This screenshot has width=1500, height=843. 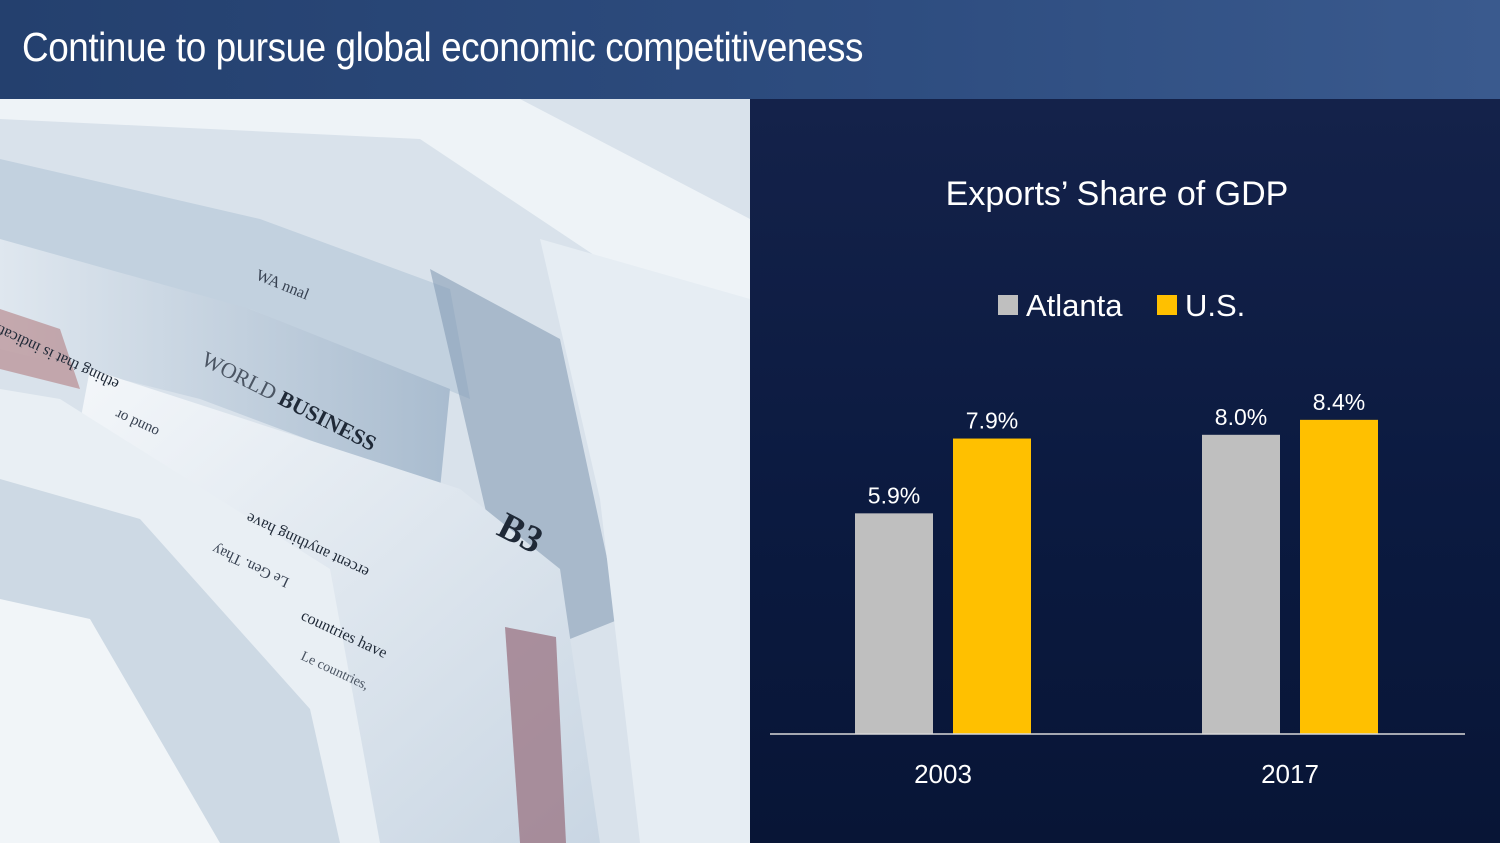 What do you see at coordinates (1167, 305) in the screenshot?
I see `legend-swatch-us` at bounding box center [1167, 305].